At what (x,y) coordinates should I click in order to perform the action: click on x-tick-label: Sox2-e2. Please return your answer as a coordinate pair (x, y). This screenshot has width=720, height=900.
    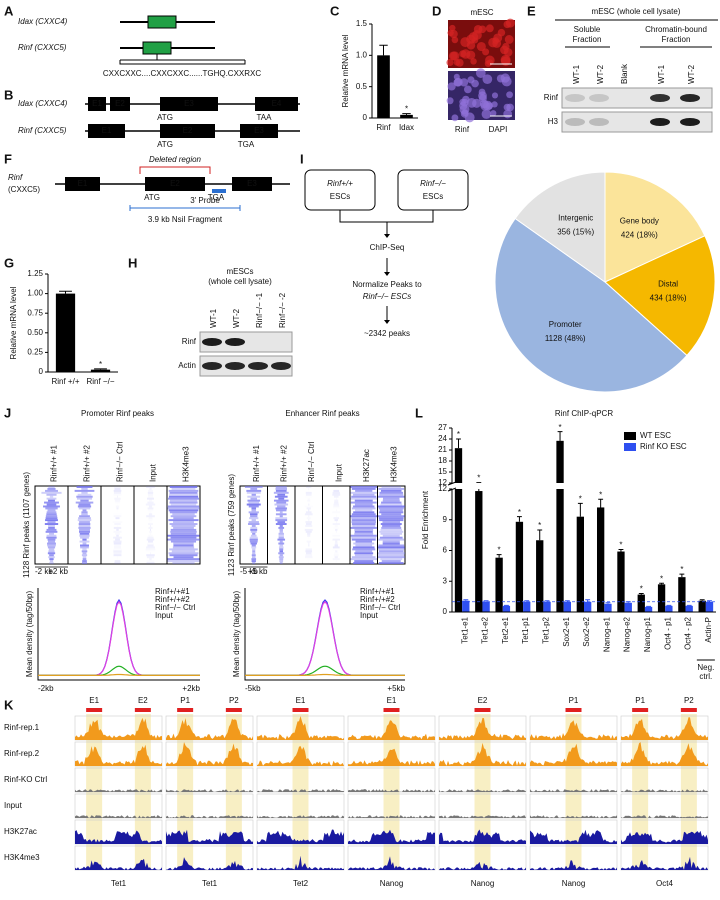
    Looking at the image, I should click on (586, 631).